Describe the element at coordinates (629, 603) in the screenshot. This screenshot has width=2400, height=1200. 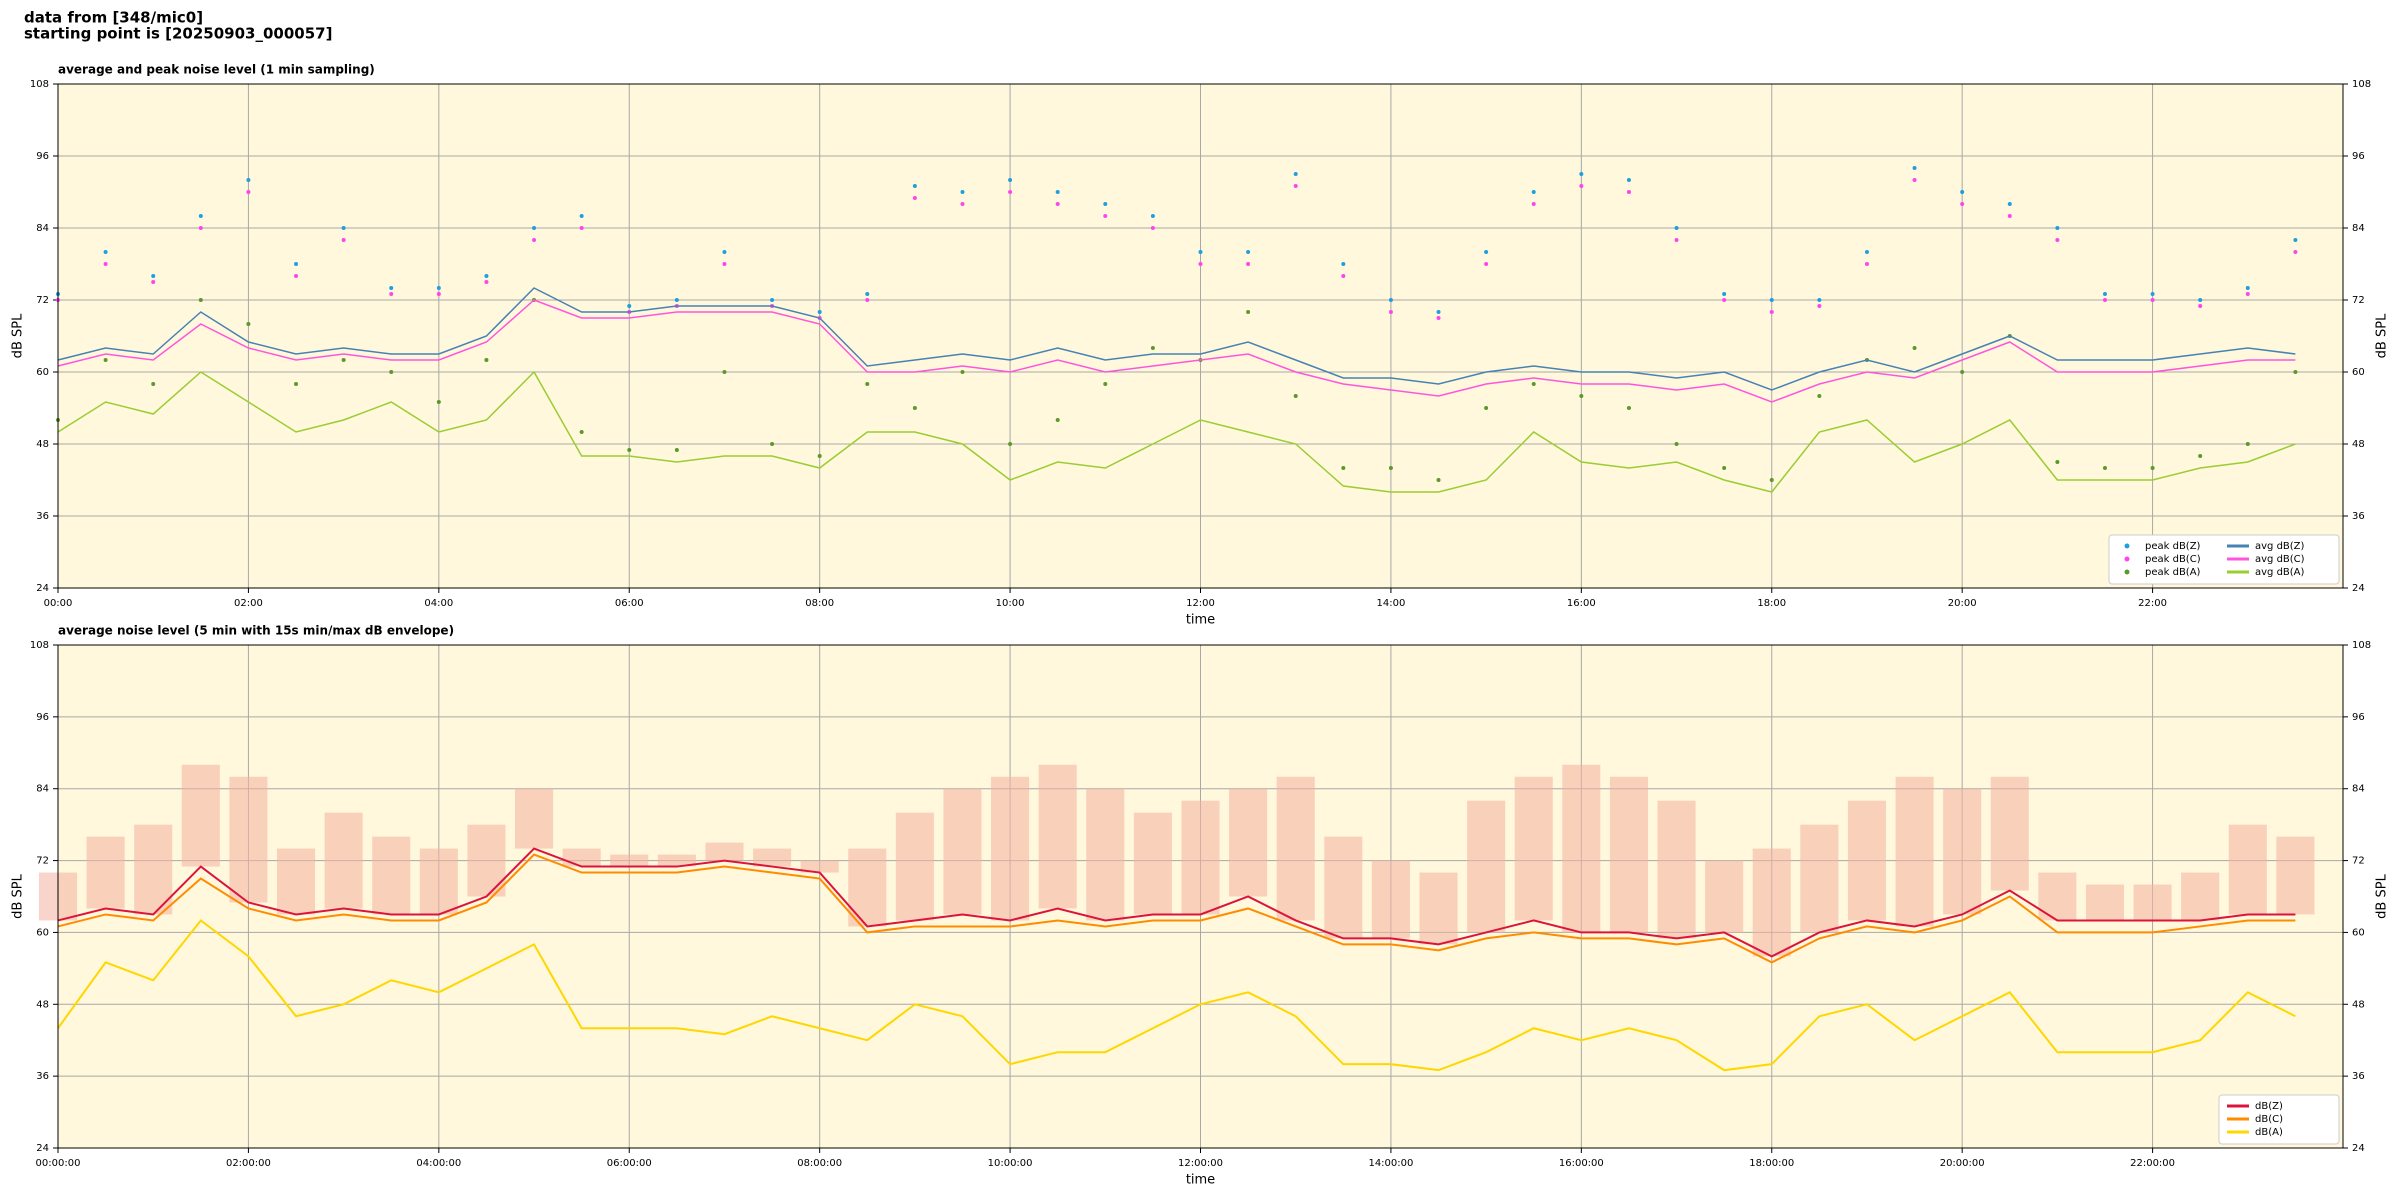
I see `x-tick-label: 06:00` at that location.